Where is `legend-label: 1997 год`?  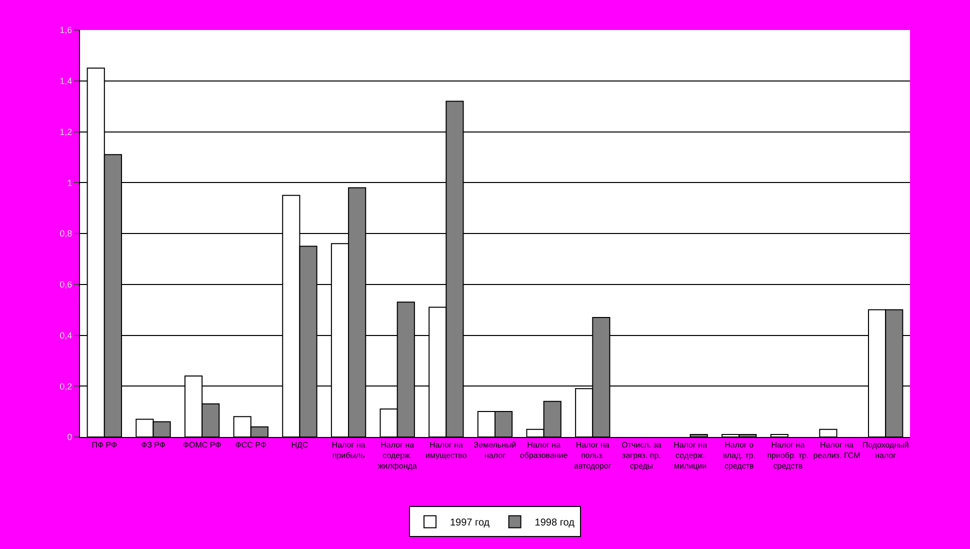
legend-label: 1997 год is located at coordinates (470, 523).